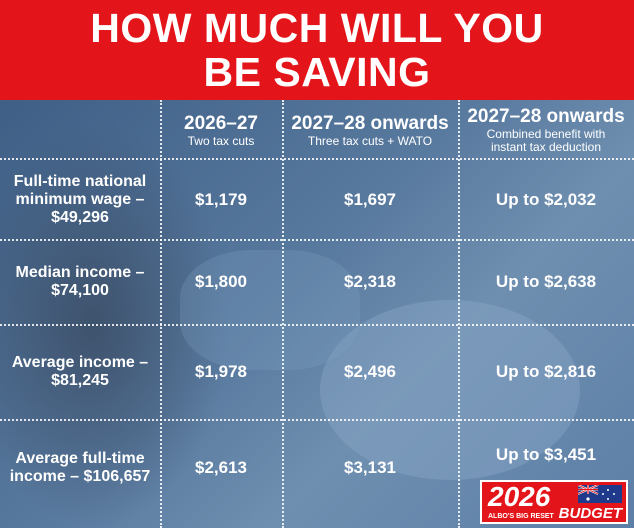 Image resolution: width=634 pixels, height=528 pixels. I want to click on table-cell: $3,131, so click(370, 467).